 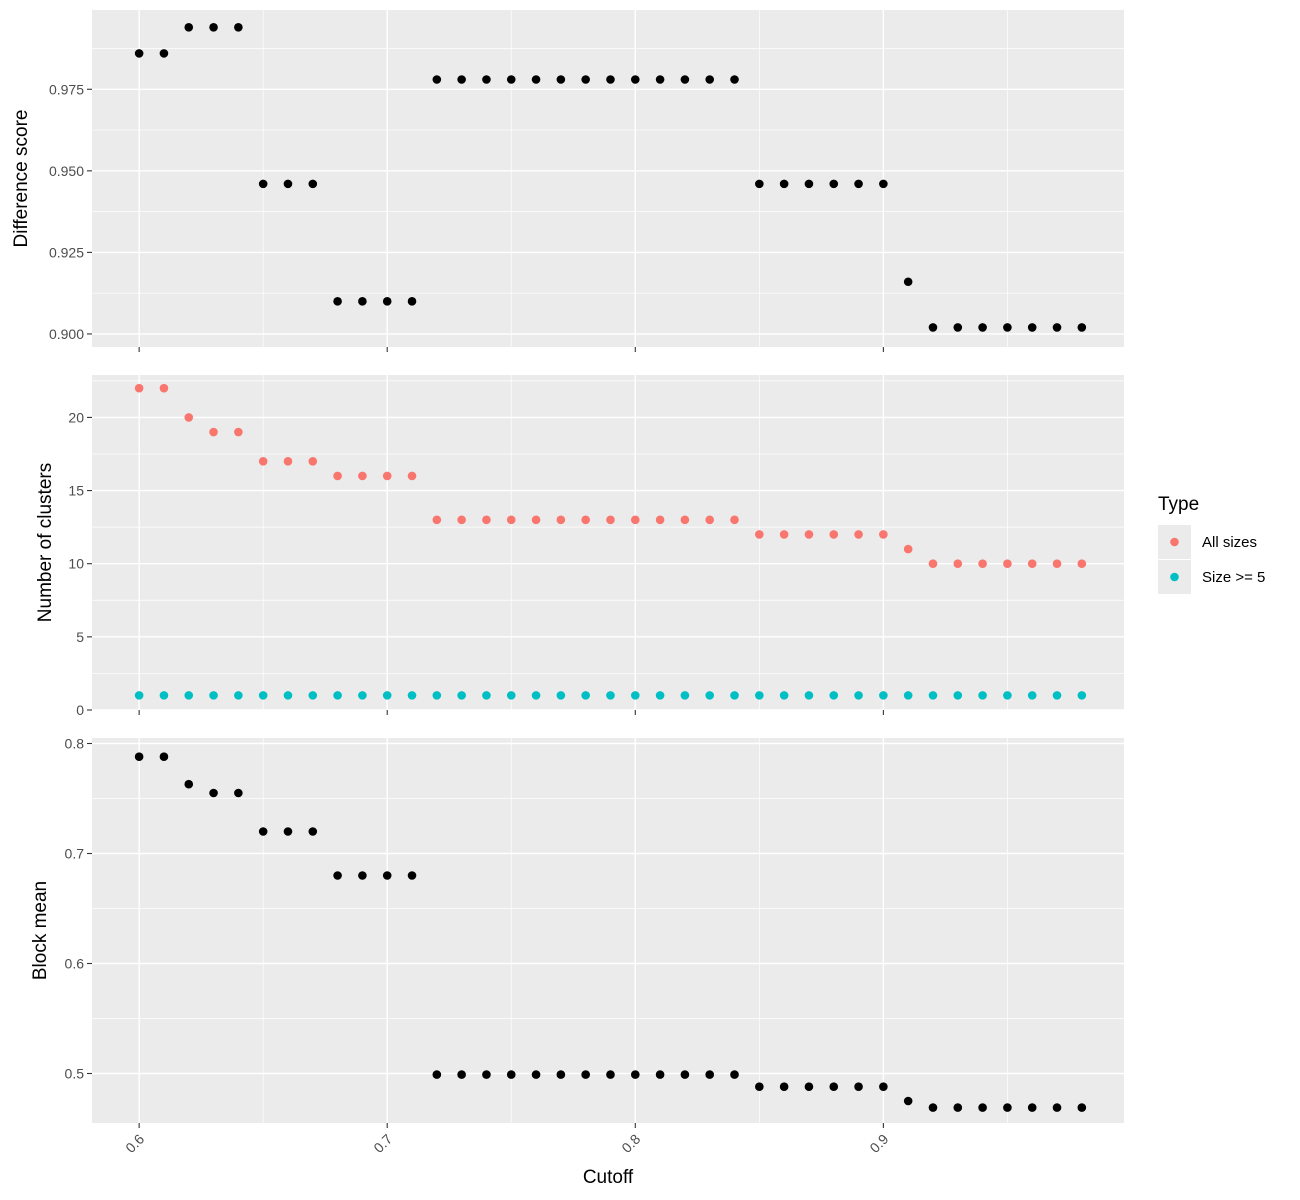 What do you see at coordinates (75, 744) in the screenshot?
I see `y-tick-label: 0.8` at bounding box center [75, 744].